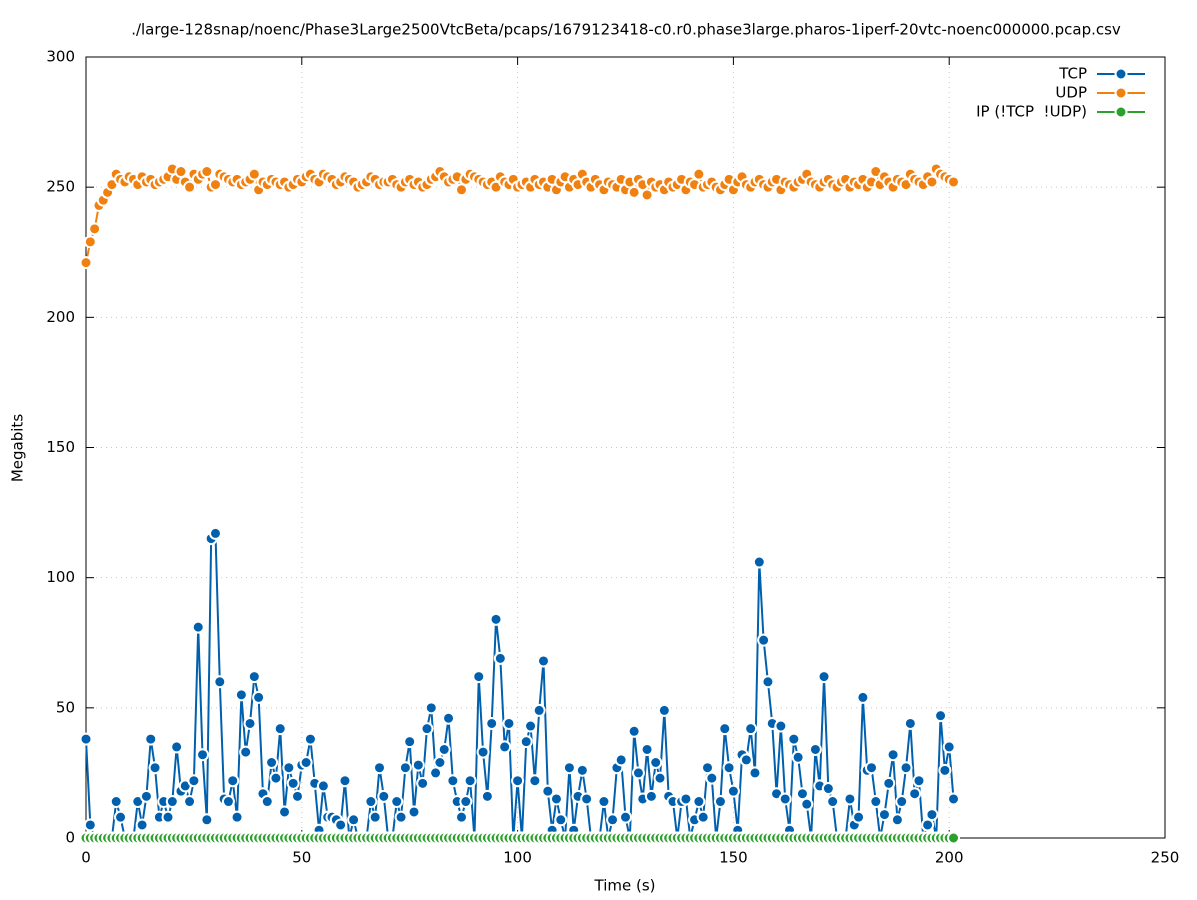  I want to click on x-axis-label: Time (s), so click(625, 886).